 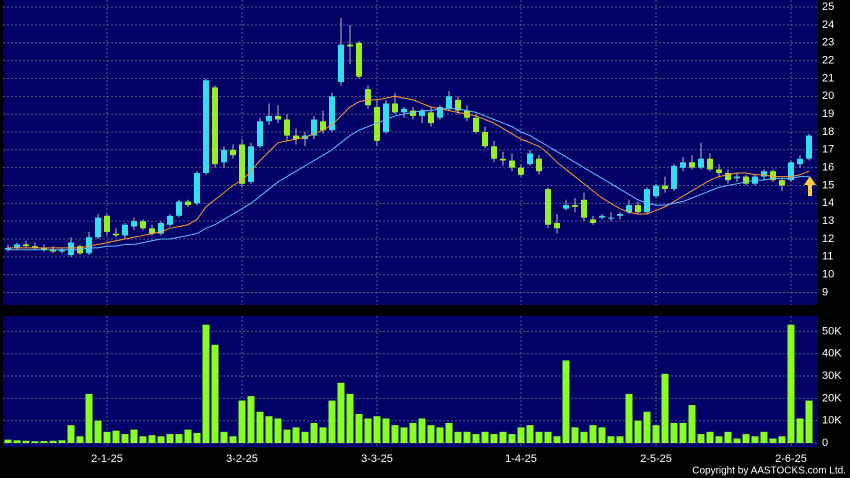 I want to click on y-tick-label: 18, so click(x=828, y=132).